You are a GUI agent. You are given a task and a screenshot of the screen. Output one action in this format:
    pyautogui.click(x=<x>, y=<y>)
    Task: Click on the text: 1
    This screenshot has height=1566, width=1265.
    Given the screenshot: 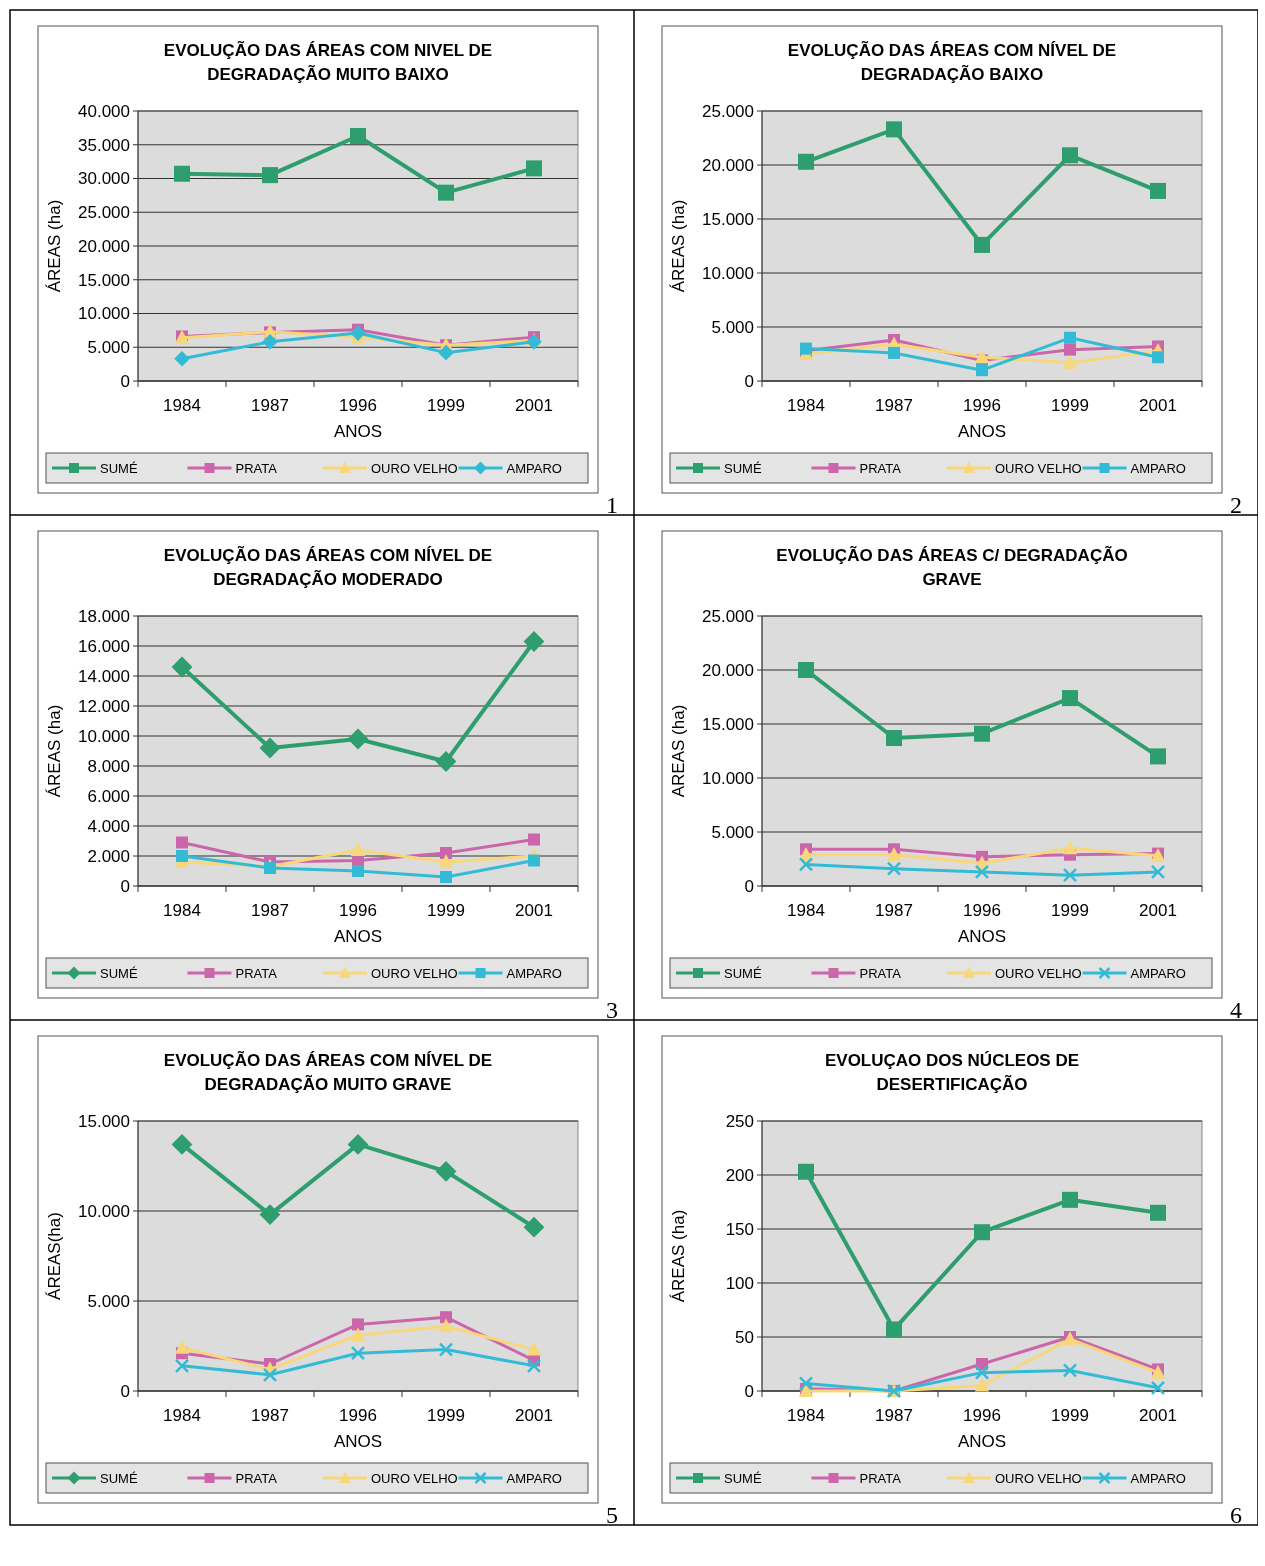 What is the action you would take?
    pyautogui.click(x=612, y=505)
    